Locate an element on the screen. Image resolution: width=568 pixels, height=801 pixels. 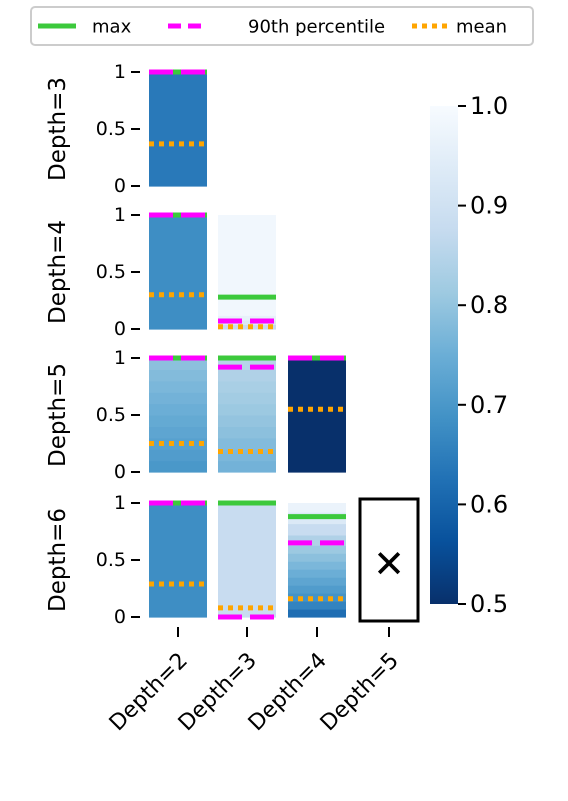
empty-cell-frame is located at coordinates (389, 560).